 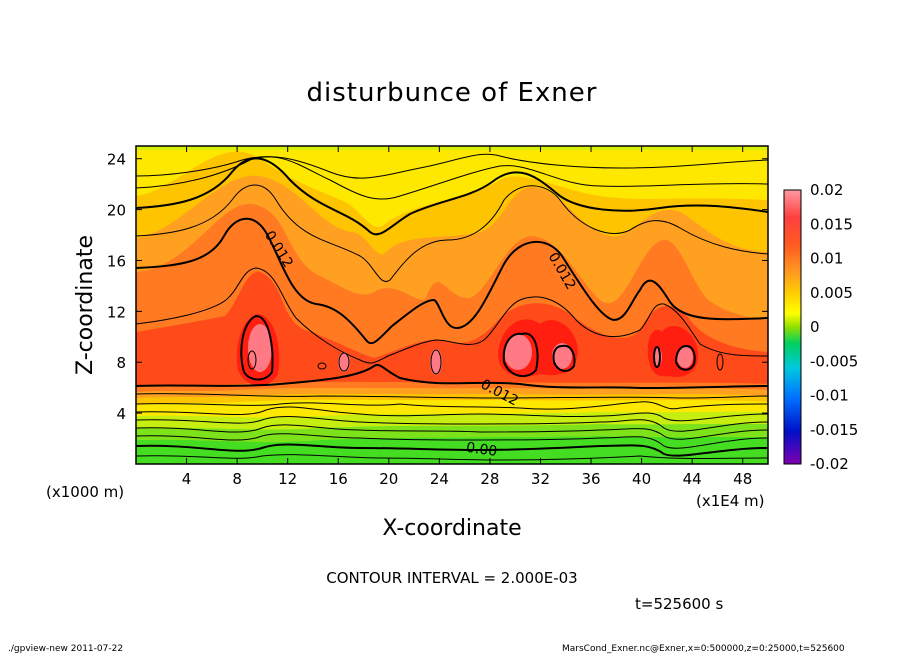 What do you see at coordinates (187, 479) in the screenshot?
I see `x-tick-label: 4` at bounding box center [187, 479].